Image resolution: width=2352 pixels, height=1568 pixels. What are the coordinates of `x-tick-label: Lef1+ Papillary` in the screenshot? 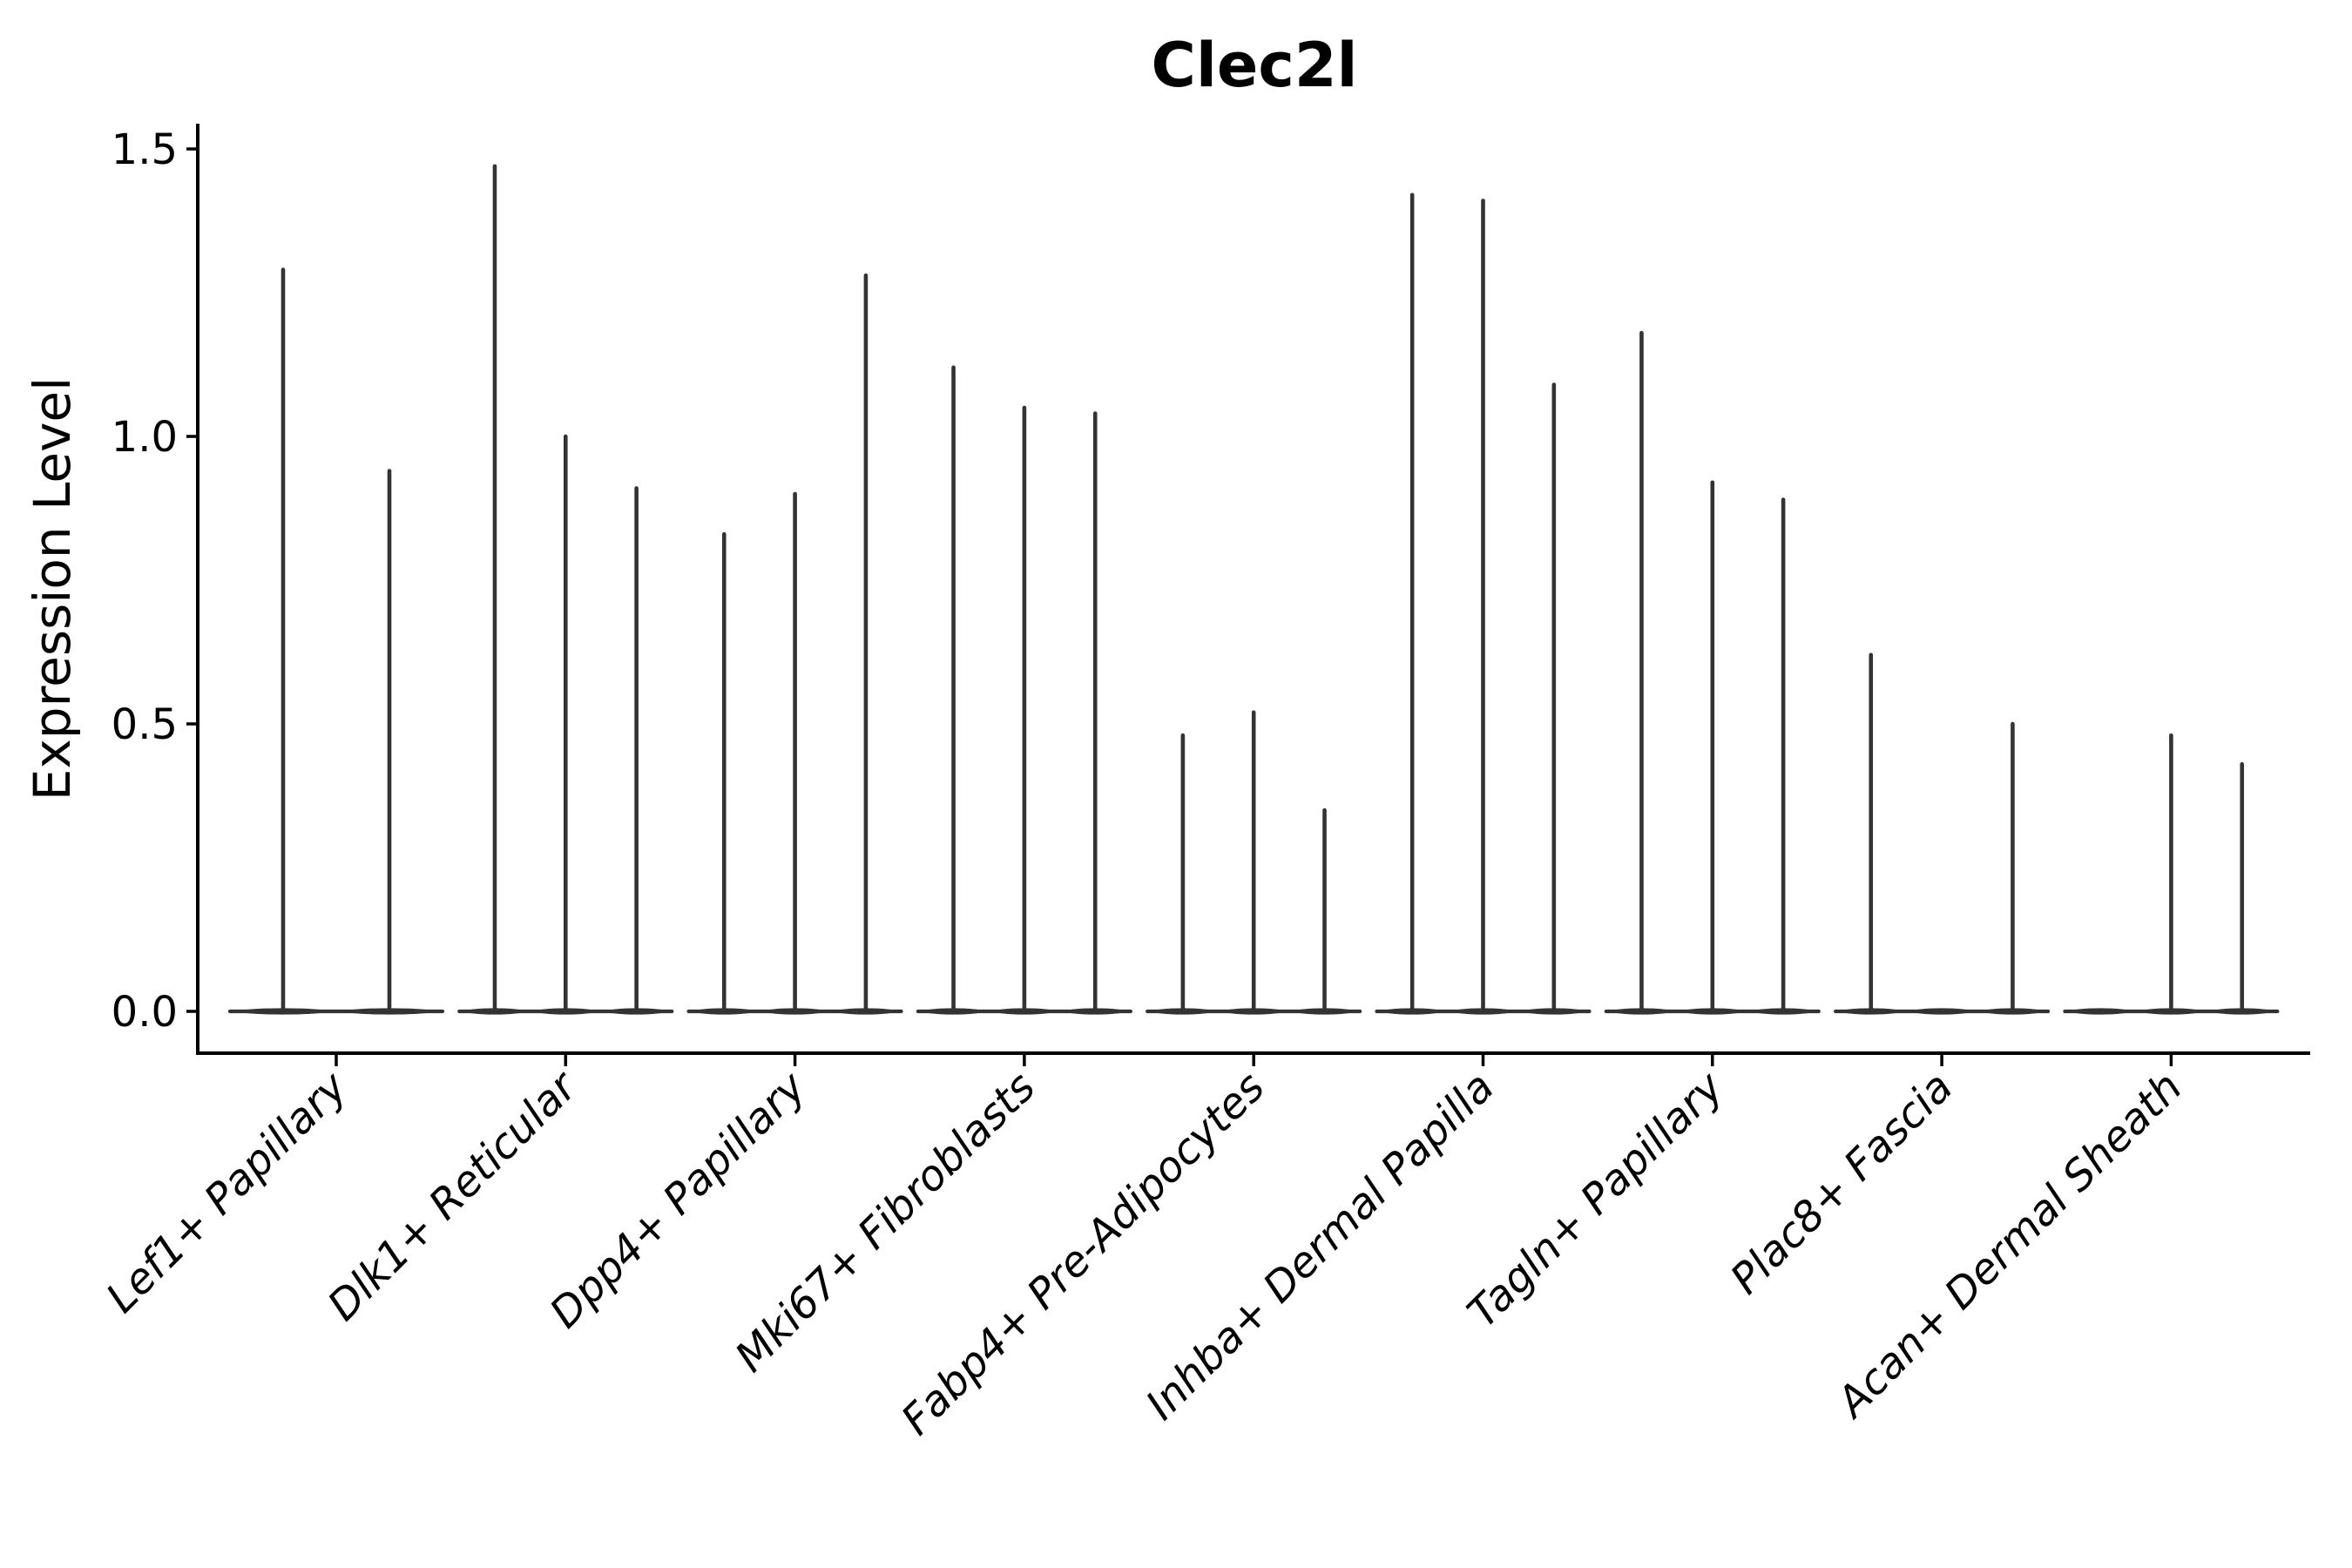 It's located at (227, 1192).